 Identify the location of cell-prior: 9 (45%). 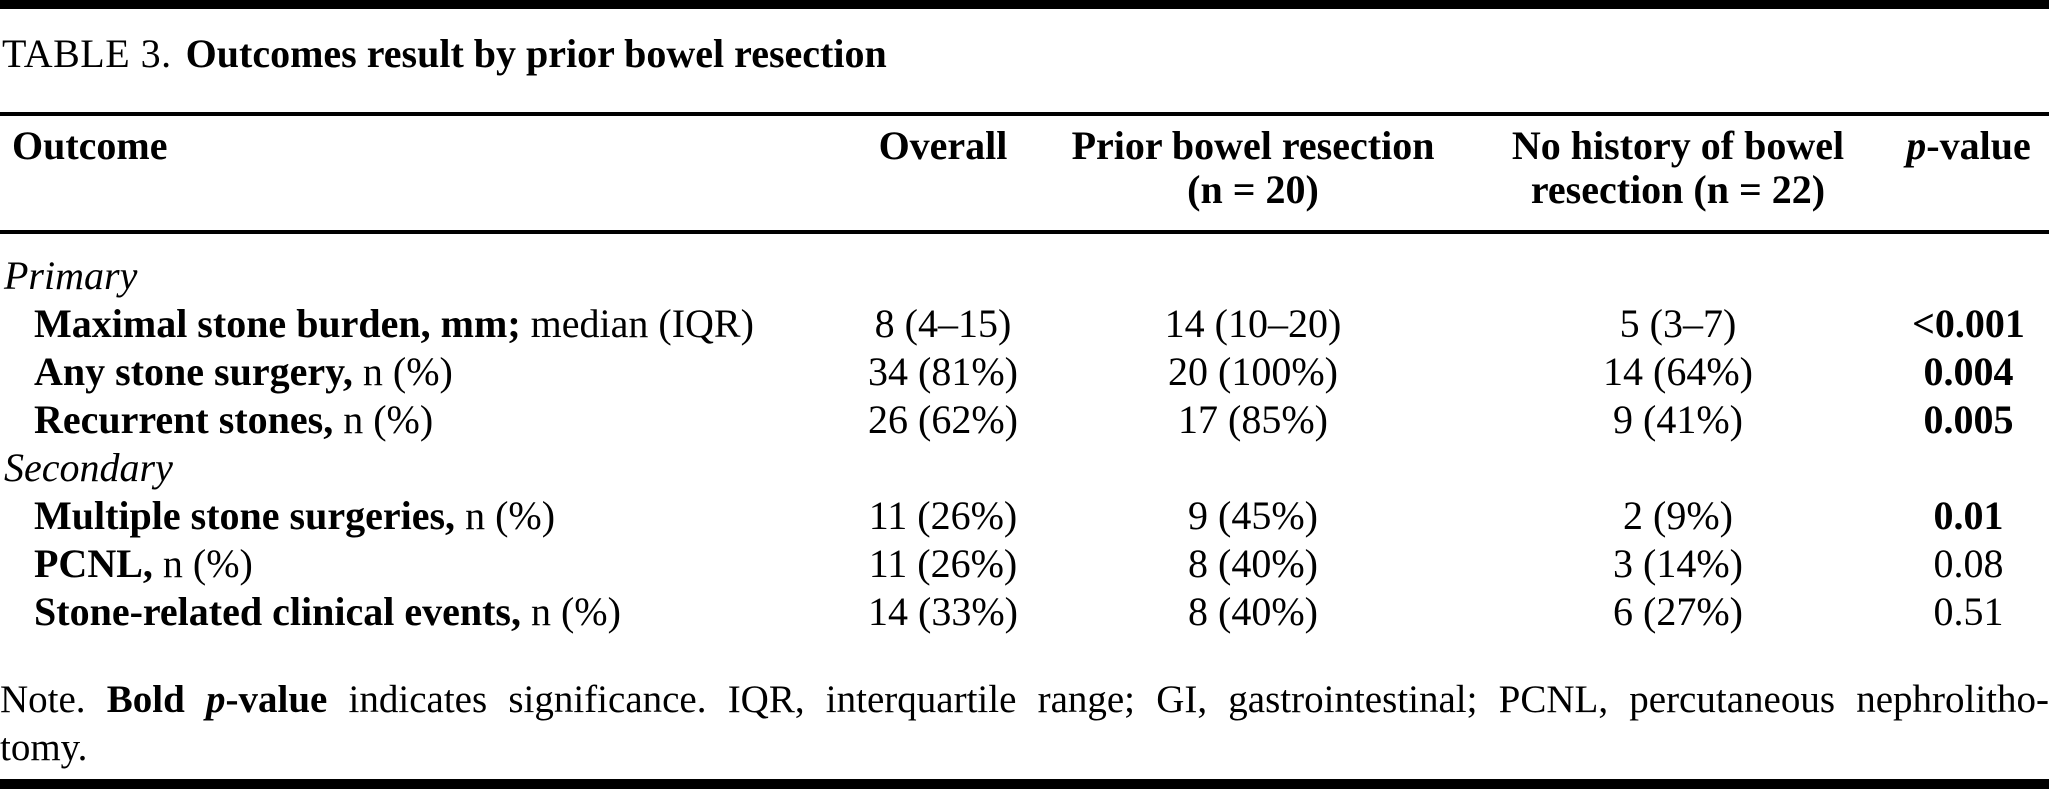
(1253, 515).